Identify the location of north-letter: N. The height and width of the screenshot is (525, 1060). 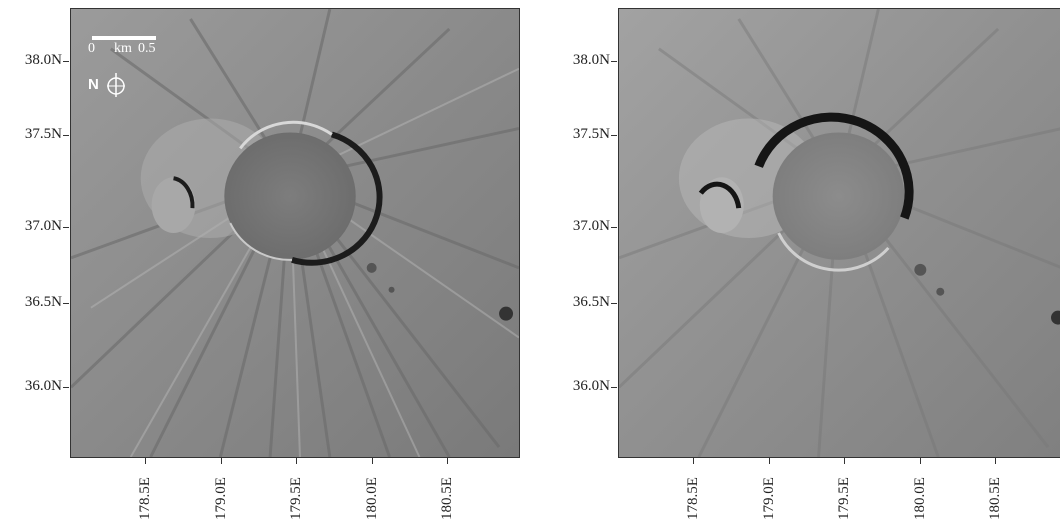
(93, 84).